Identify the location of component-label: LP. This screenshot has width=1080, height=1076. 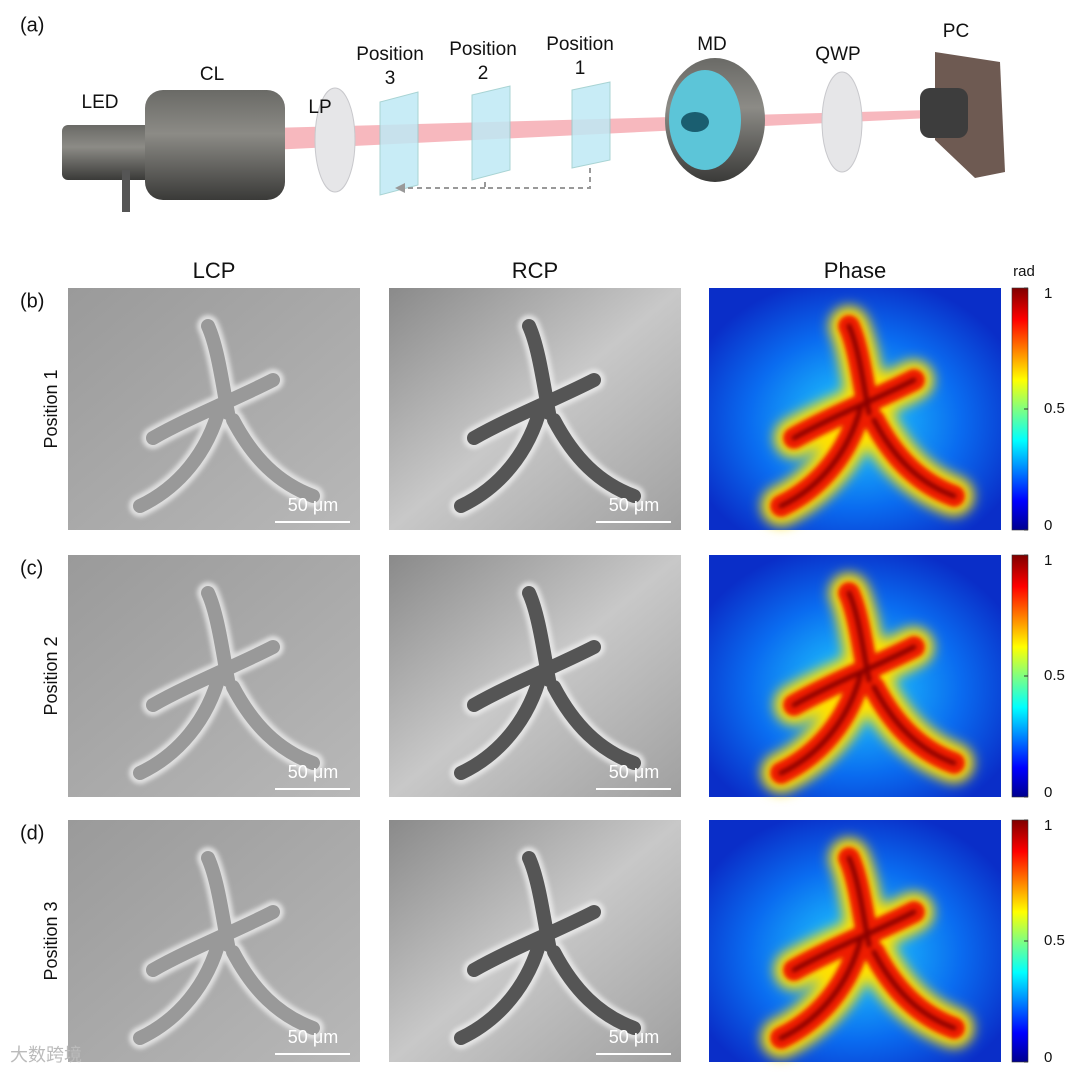
(319, 107).